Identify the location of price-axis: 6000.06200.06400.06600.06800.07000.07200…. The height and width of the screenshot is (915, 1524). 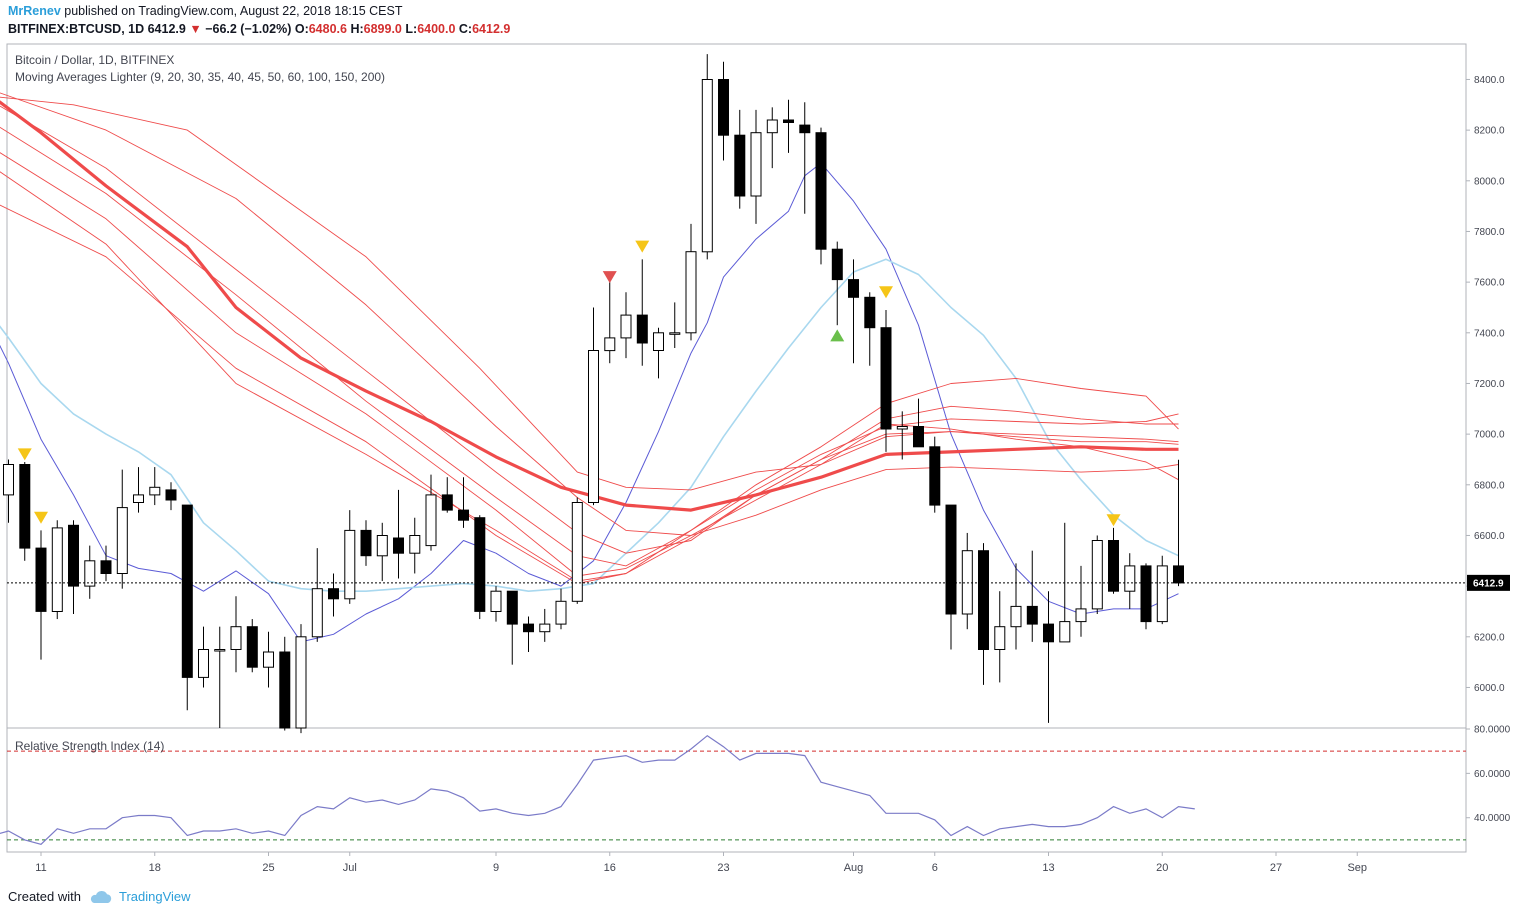
(1488, 384).